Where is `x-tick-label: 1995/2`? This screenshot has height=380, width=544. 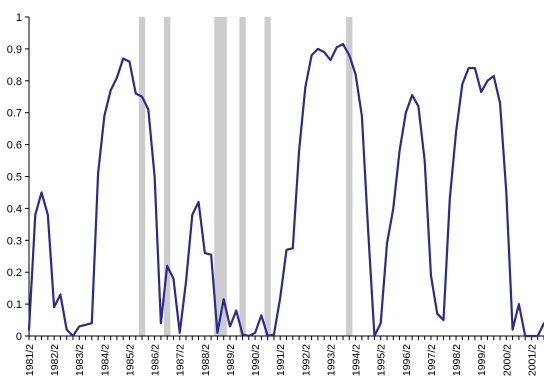 x-tick-label: 1995/2 is located at coordinates (382, 360).